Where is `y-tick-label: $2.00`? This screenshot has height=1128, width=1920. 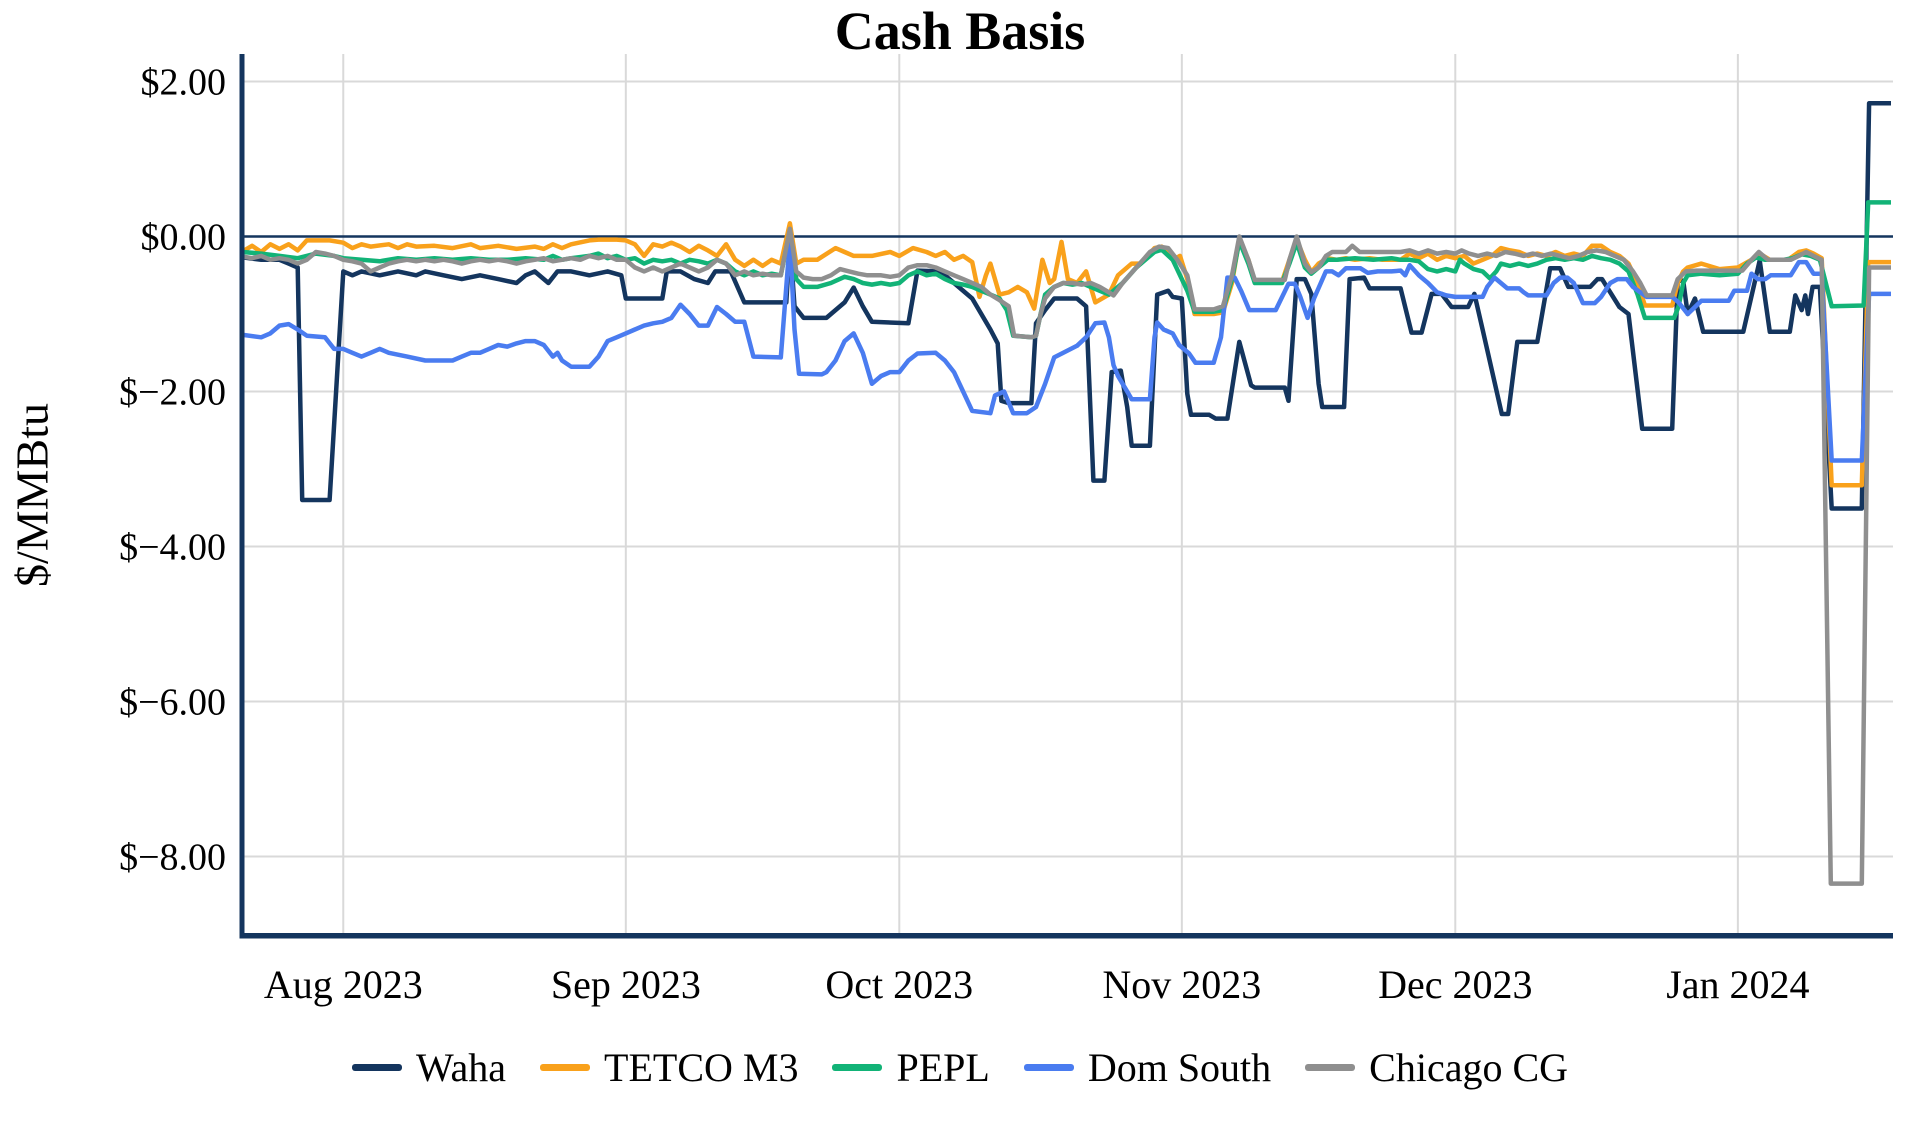 y-tick-label: $2.00 is located at coordinates (184, 83).